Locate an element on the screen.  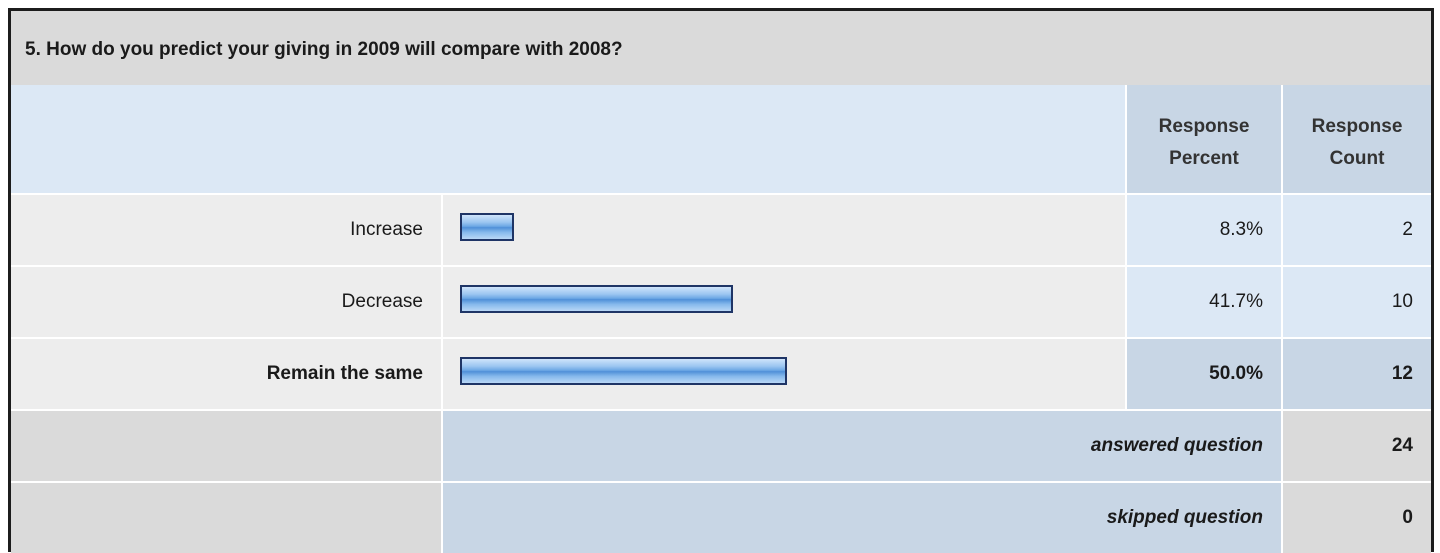
answer-percent-cell: 41.7% is located at coordinates (1203, 301).